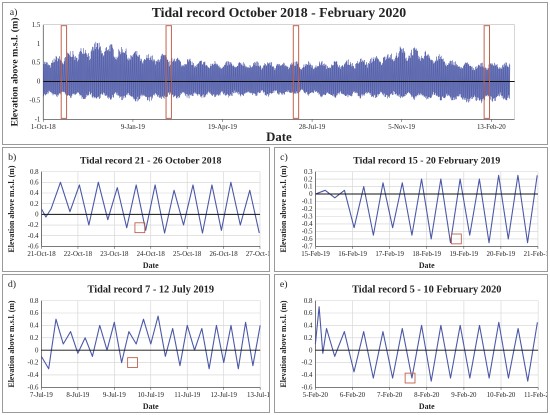 This screenshot has height=415, width=550. I want to click on x-tick-label: 9-Feb-20, so click(464, 395).